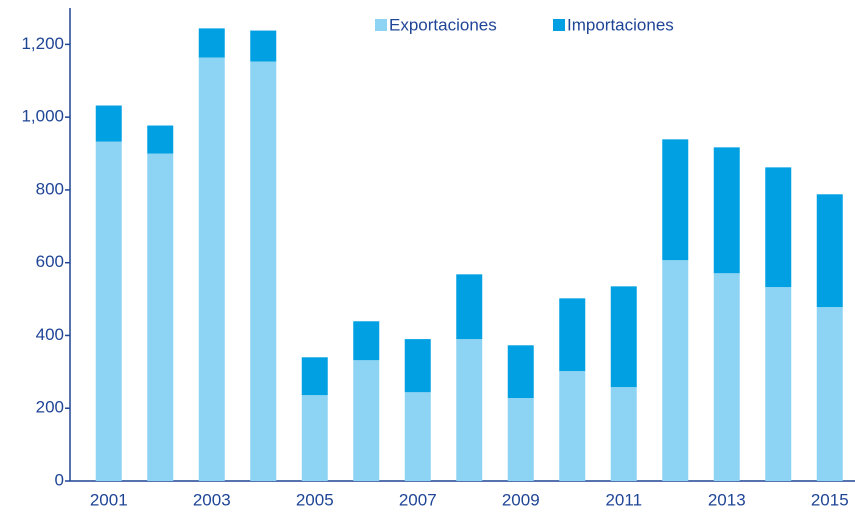 The image size is (855, 519). I want to click on x-tick-label: 2013, so click(727, 499).